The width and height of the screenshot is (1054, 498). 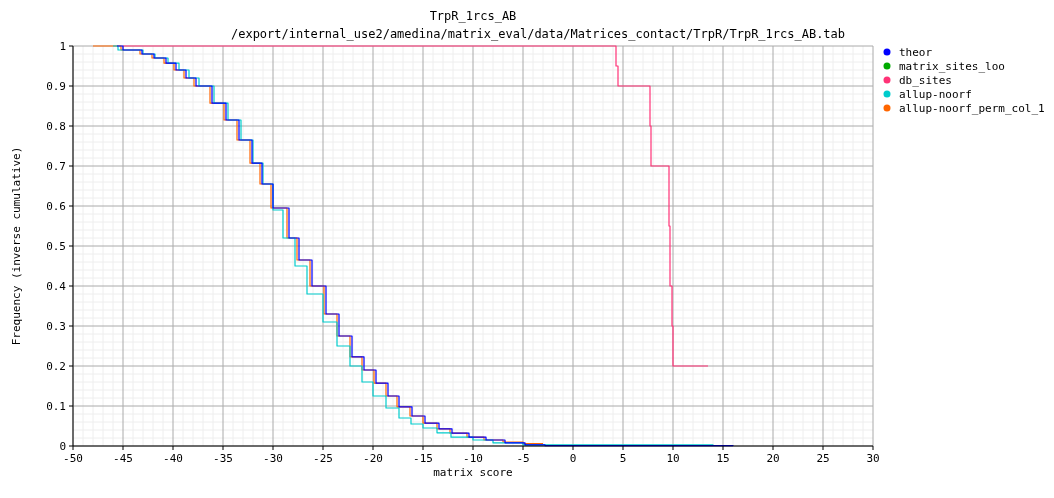 What do you see at coordinates (323, 458) in the screenshot?
I see `x-tick-label: -25` at bounding box center [323, 458].